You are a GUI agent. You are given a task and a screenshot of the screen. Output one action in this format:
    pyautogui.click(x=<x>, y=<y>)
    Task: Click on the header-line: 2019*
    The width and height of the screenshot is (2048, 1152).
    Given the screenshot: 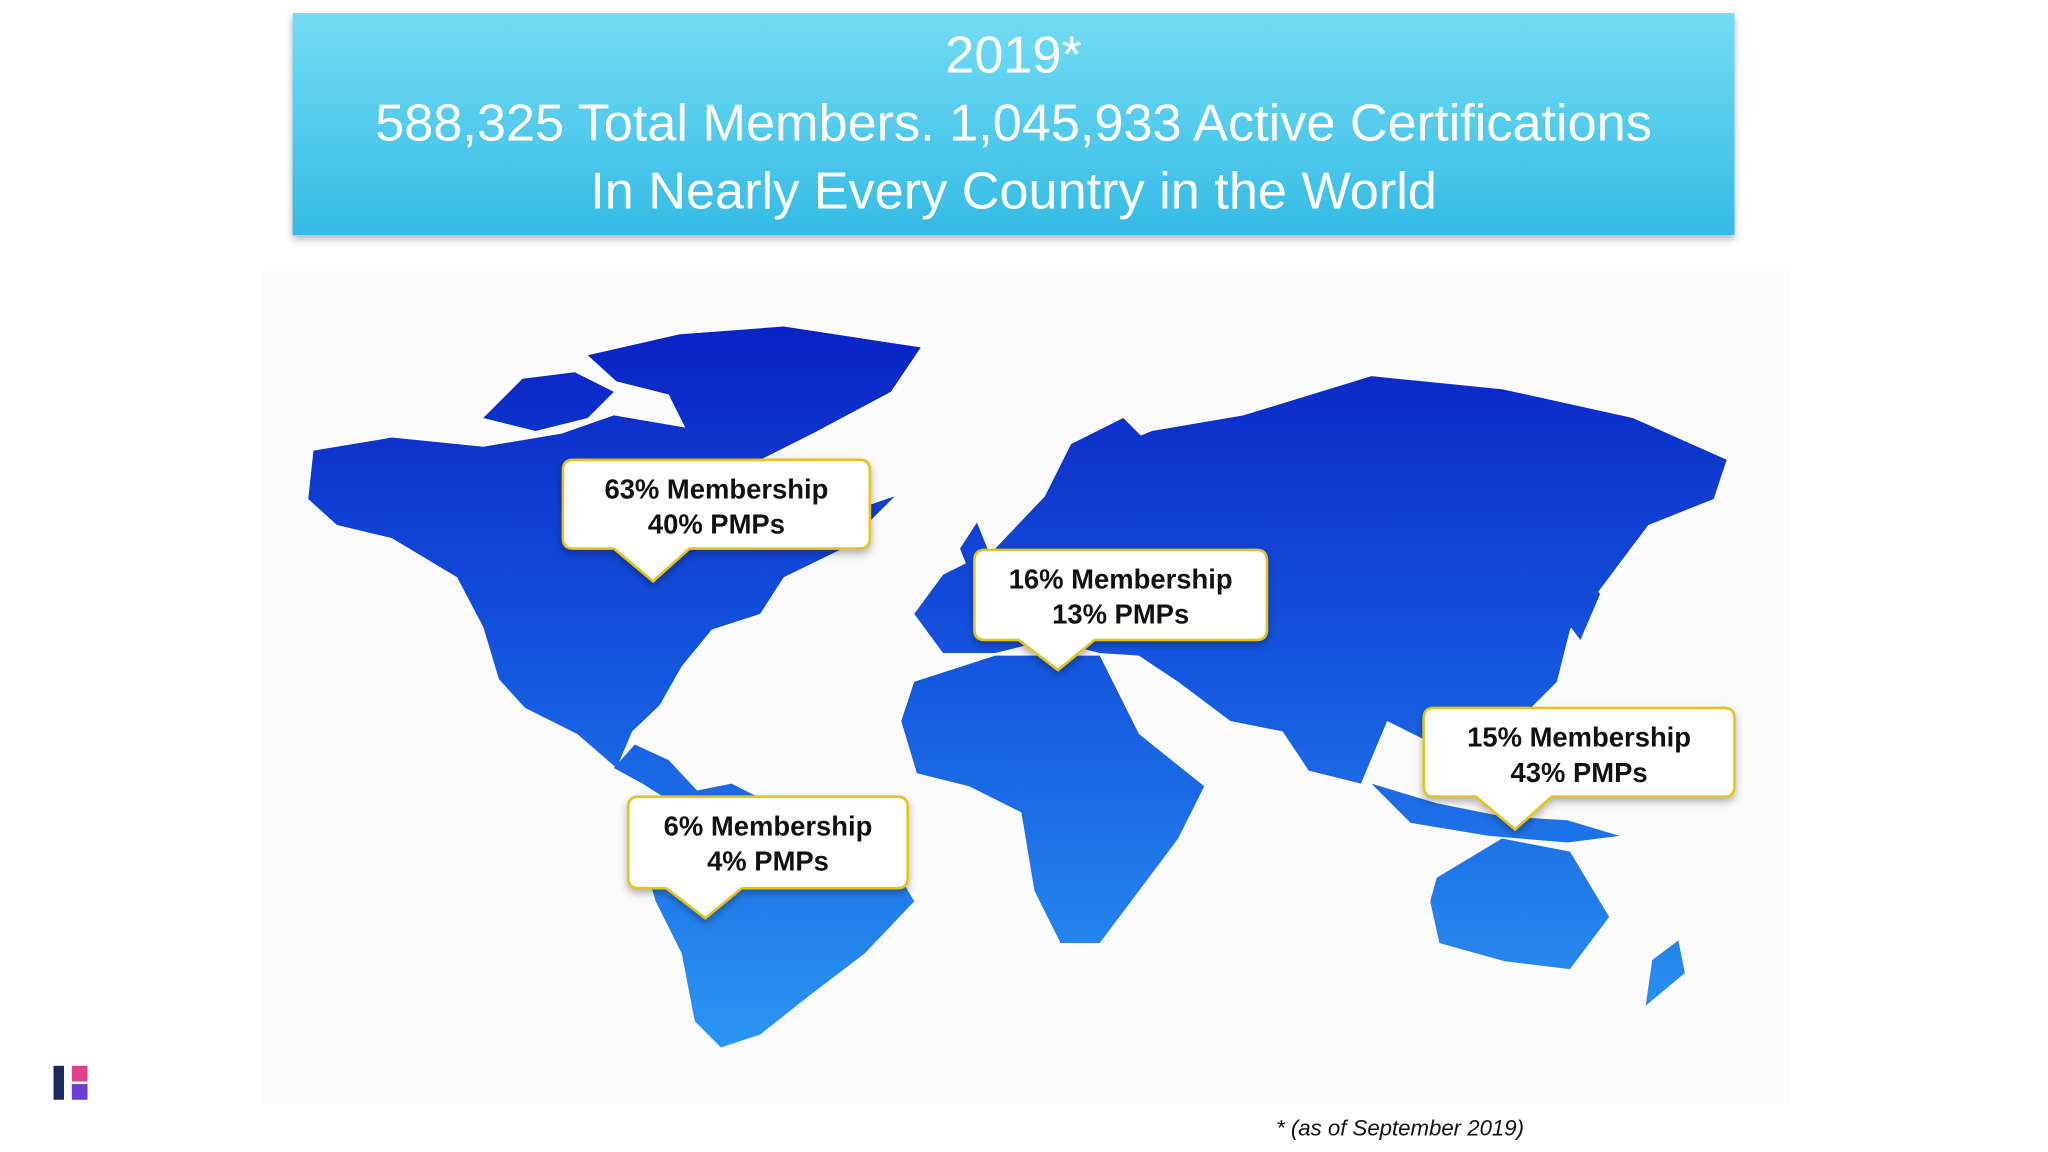 What is the action you would take?
    pyautogui.click(x=1013, y=56)
    